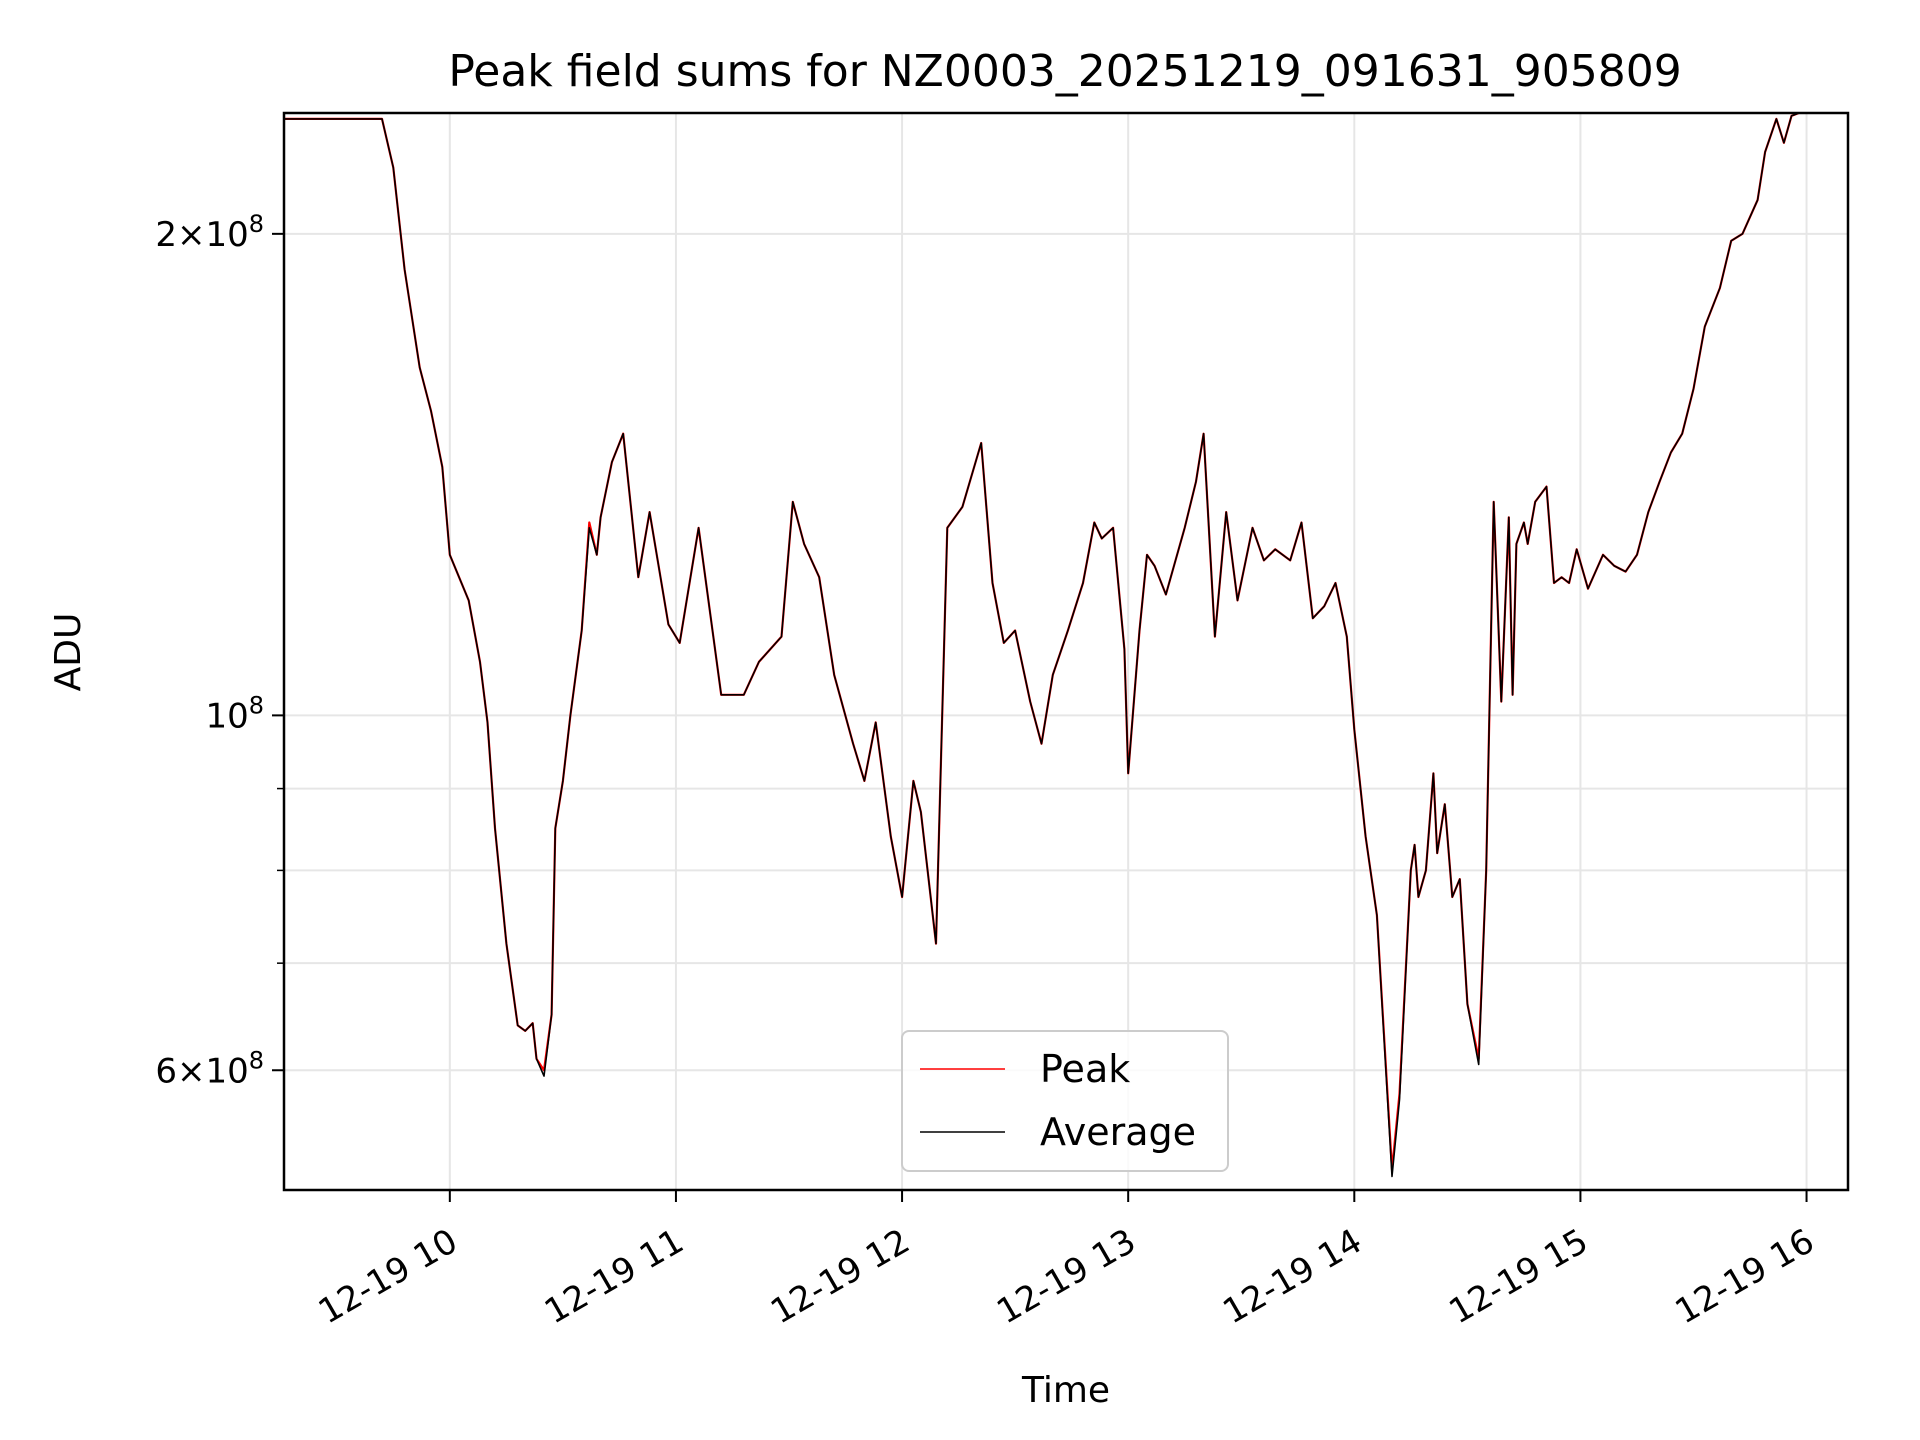 The image size is (1920, 1440). Describe the element at coordinates (234, 713) in the screenshot. I see `y-tick-label: 108` at that location.